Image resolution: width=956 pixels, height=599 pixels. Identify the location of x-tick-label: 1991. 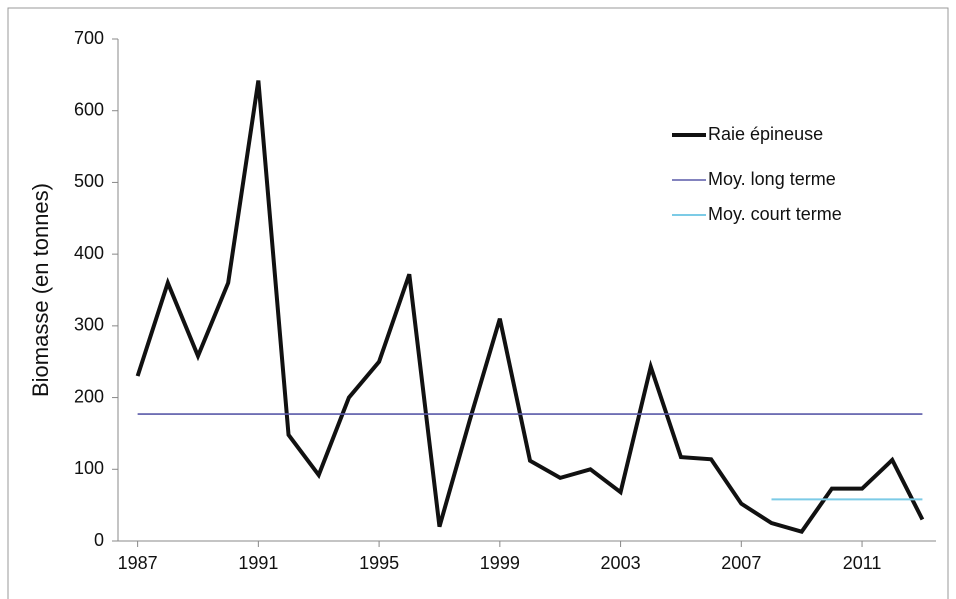
(258, 563).